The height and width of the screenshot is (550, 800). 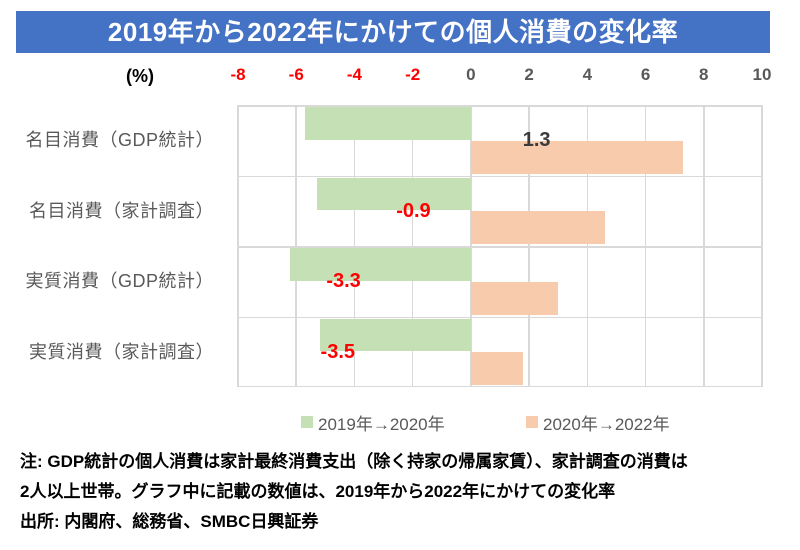 What do you see at coordinates (529, 74) in the screenshot?
I see `x-axis-tick-label: 2` at bounding box center [529, 74].